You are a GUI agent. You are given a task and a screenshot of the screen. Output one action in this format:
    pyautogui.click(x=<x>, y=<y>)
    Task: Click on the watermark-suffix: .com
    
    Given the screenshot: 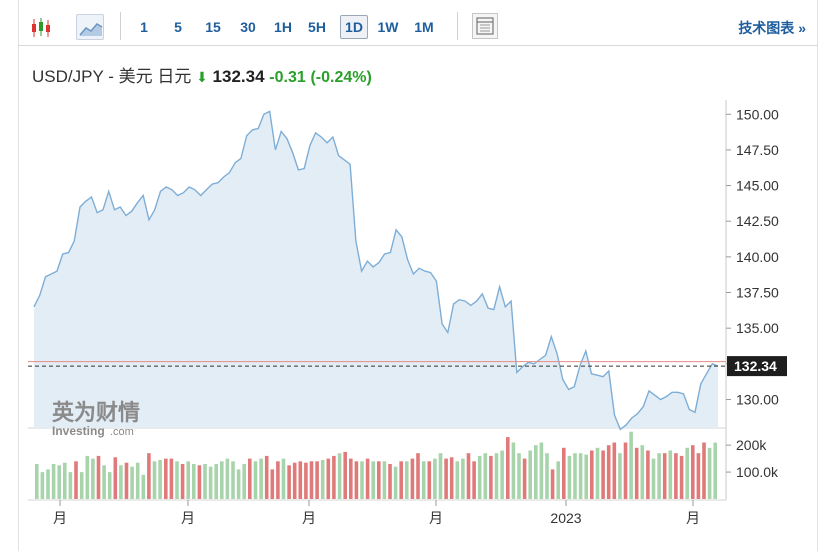 What is the action you would take?
    pyautogui.click(x=122, y=432)
    